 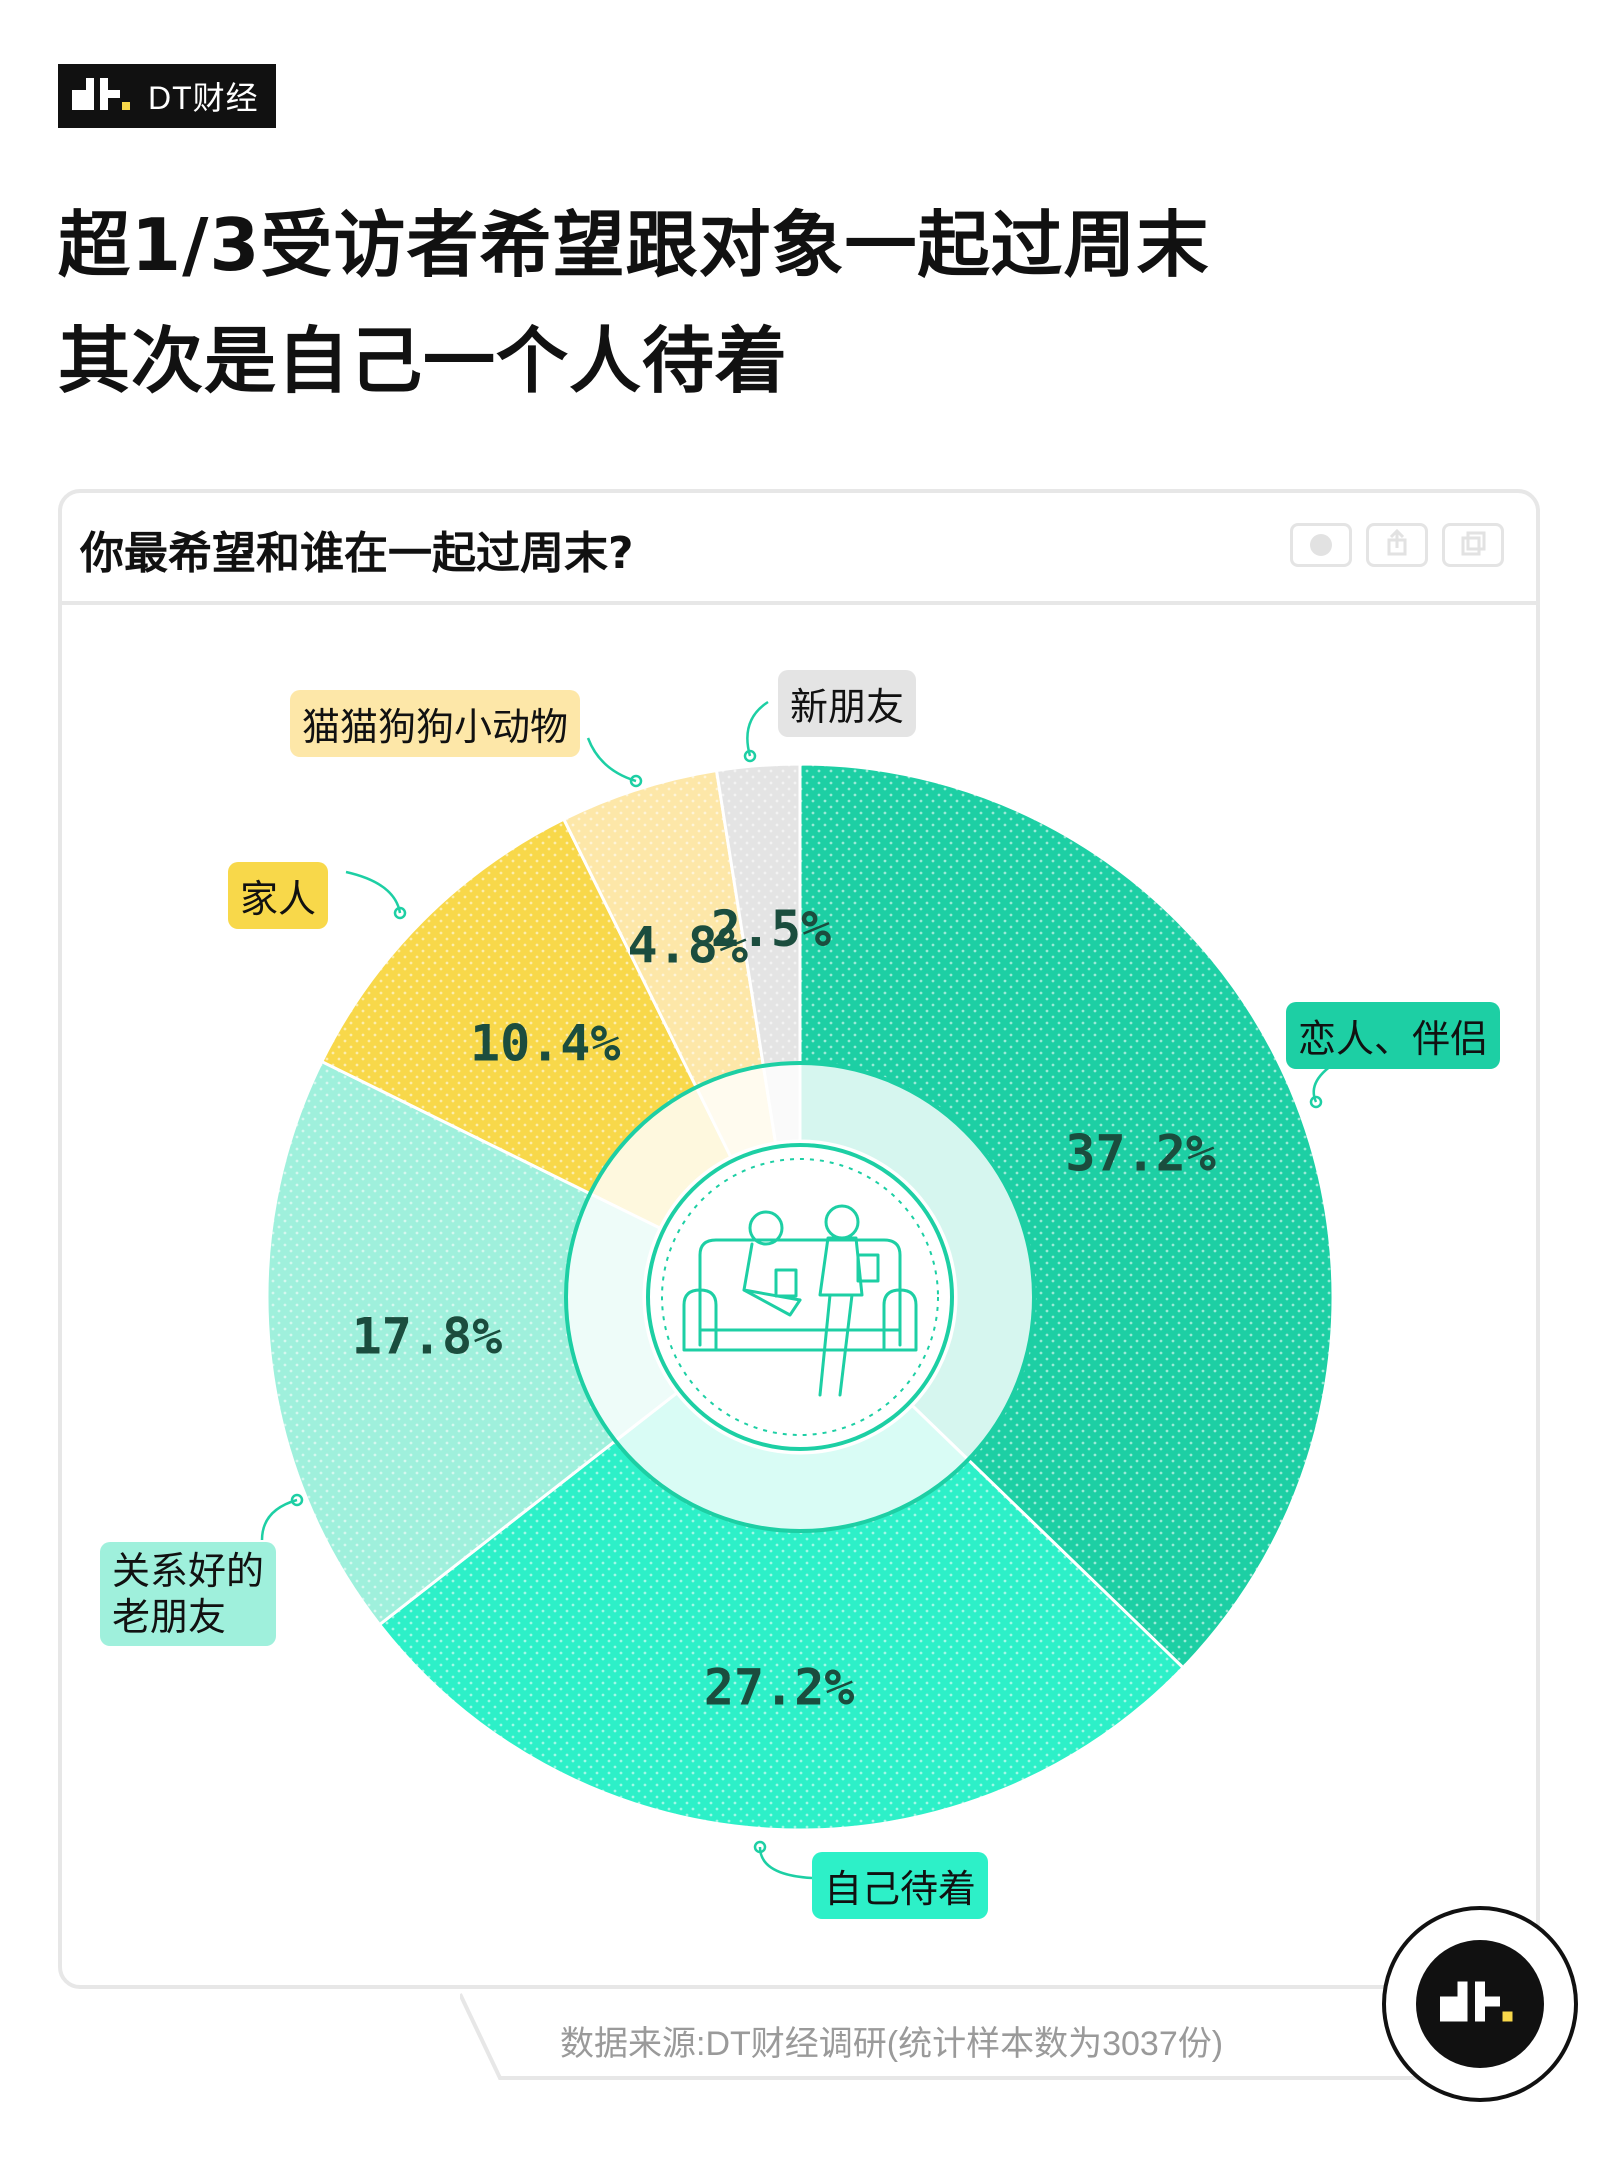 I want to click on value-label-family: 10.4%, so click(x=545, y=1044).